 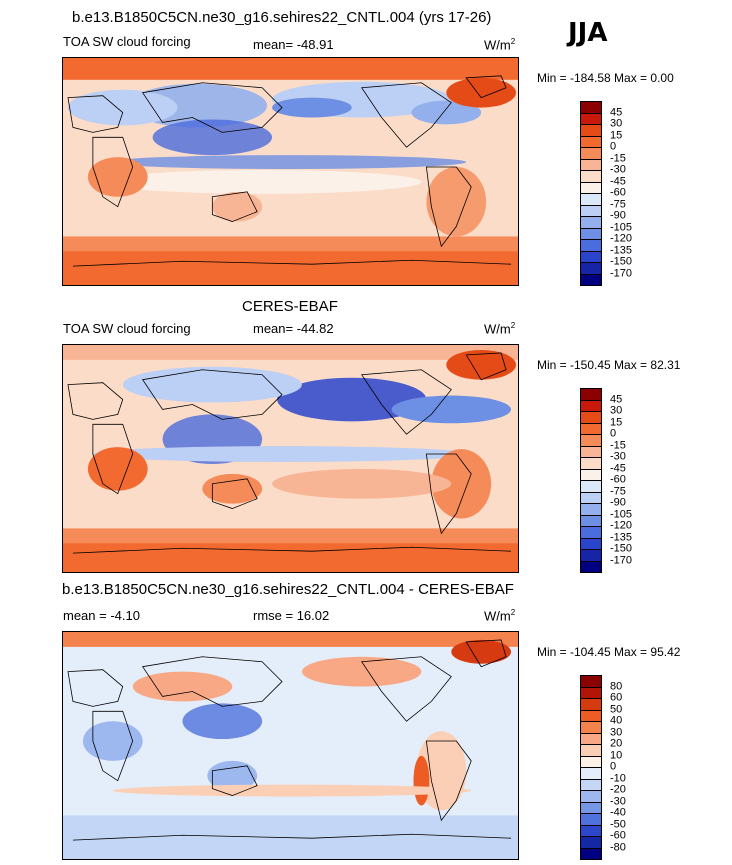 What do you see at coordinates (588, 33) in the screenshot?
I see `season-label: JJA` at bounding box center [588, 33].